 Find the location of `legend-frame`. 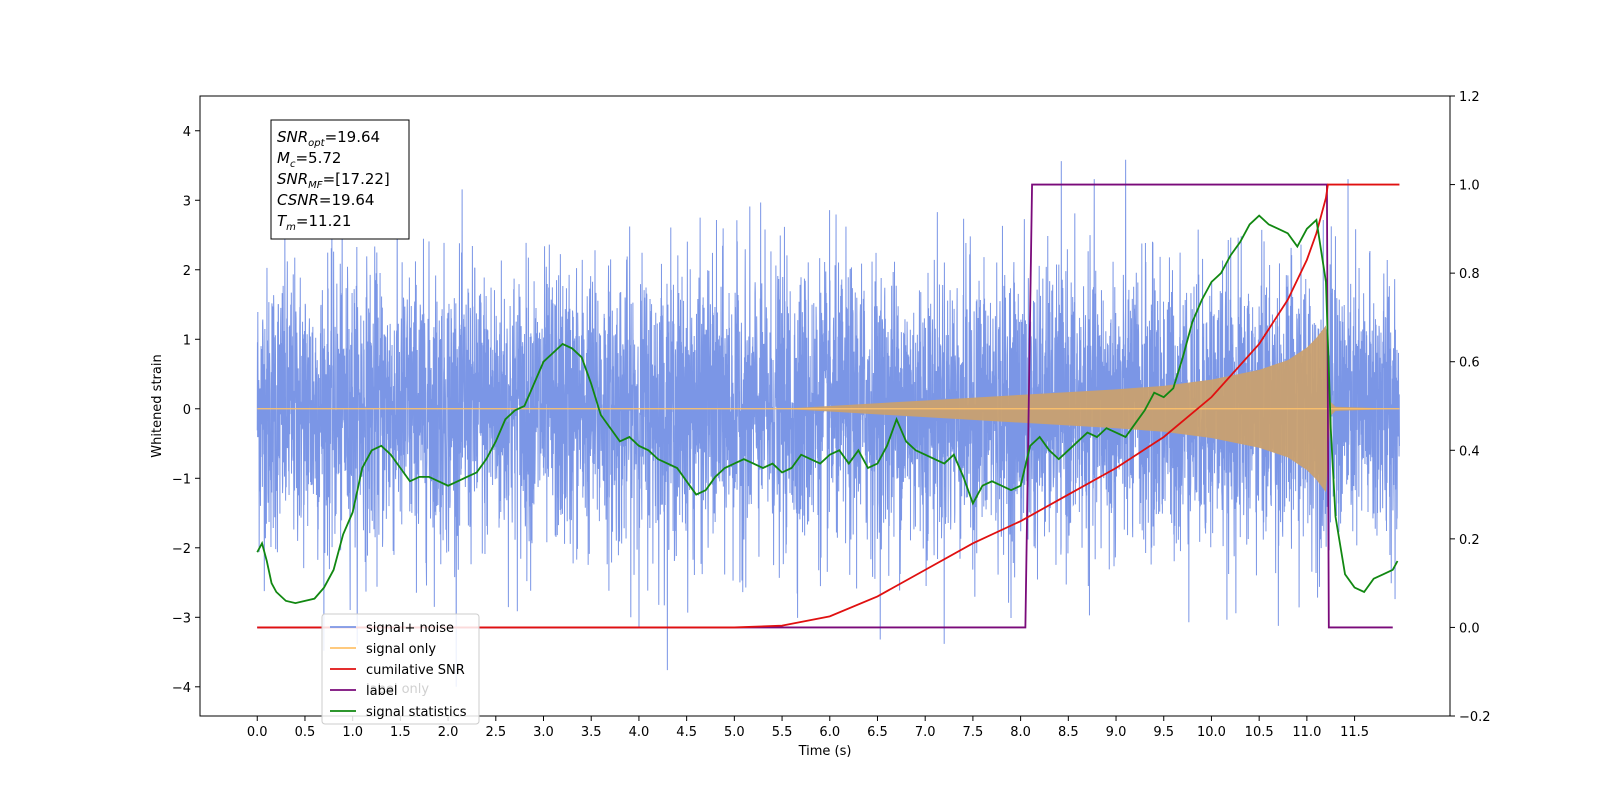

legend-frame is located at coordinates (400, 669).